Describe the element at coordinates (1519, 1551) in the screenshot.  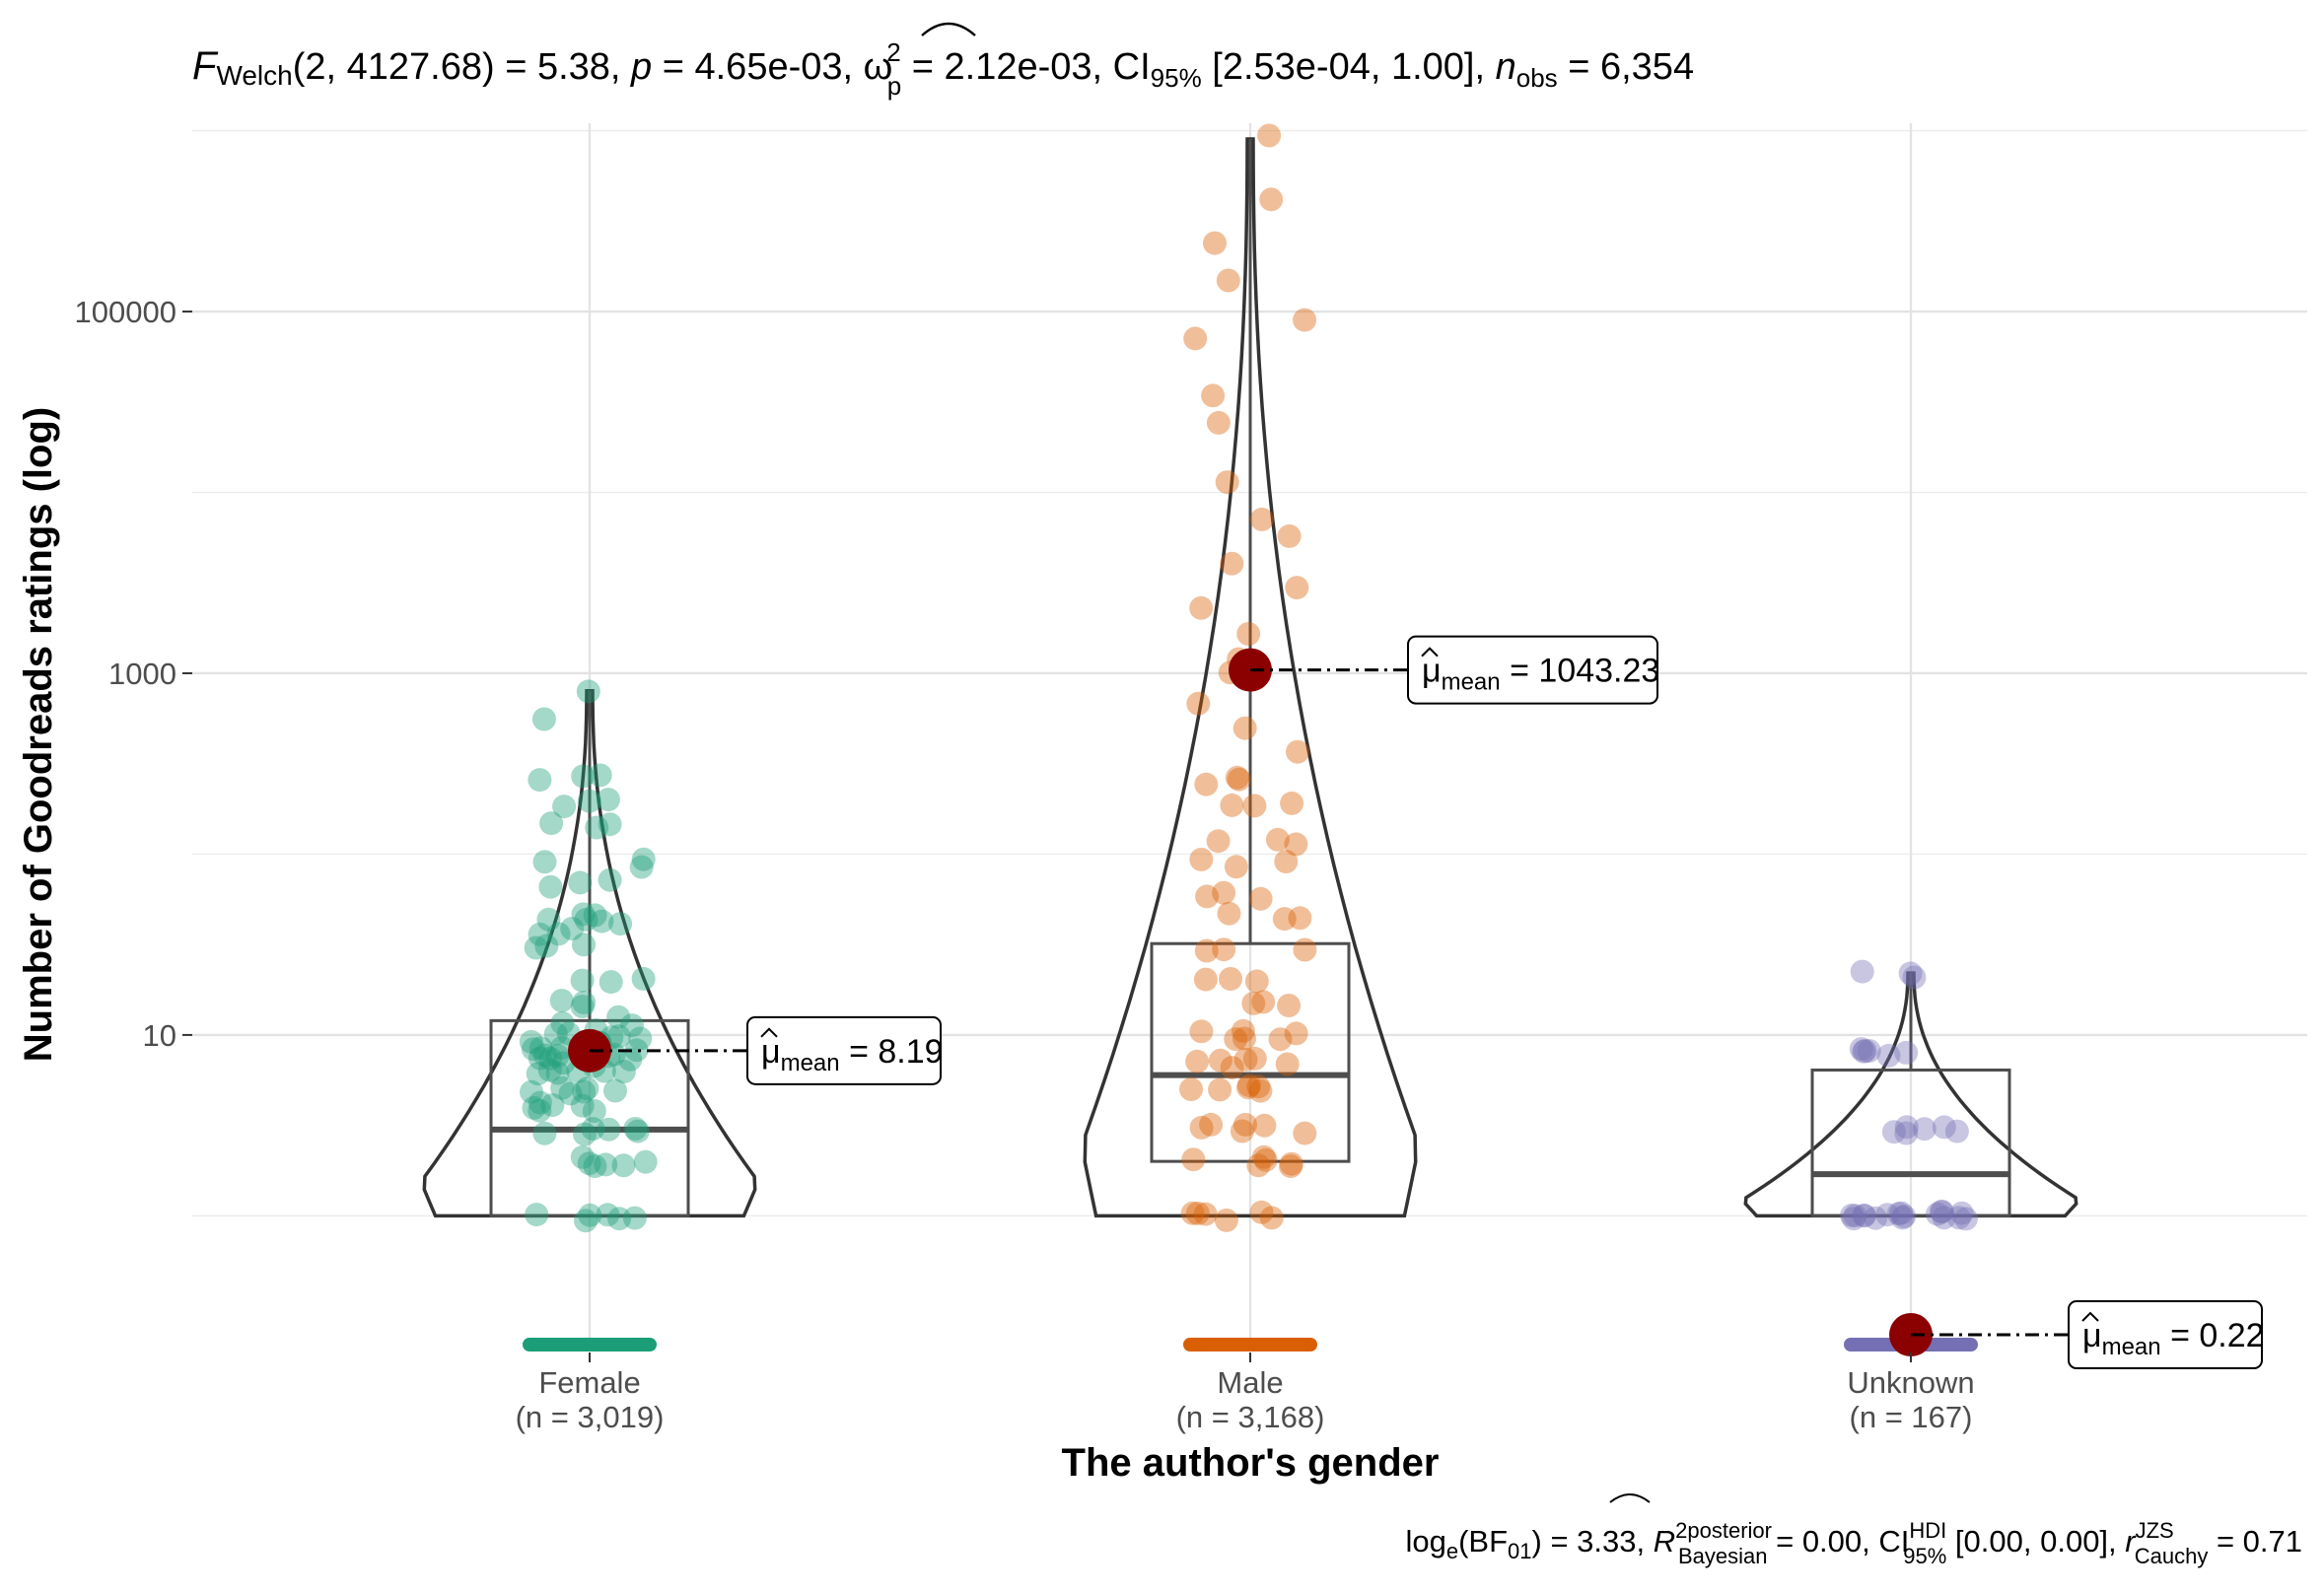
I see `caption-bf-sub: 01` at that location.